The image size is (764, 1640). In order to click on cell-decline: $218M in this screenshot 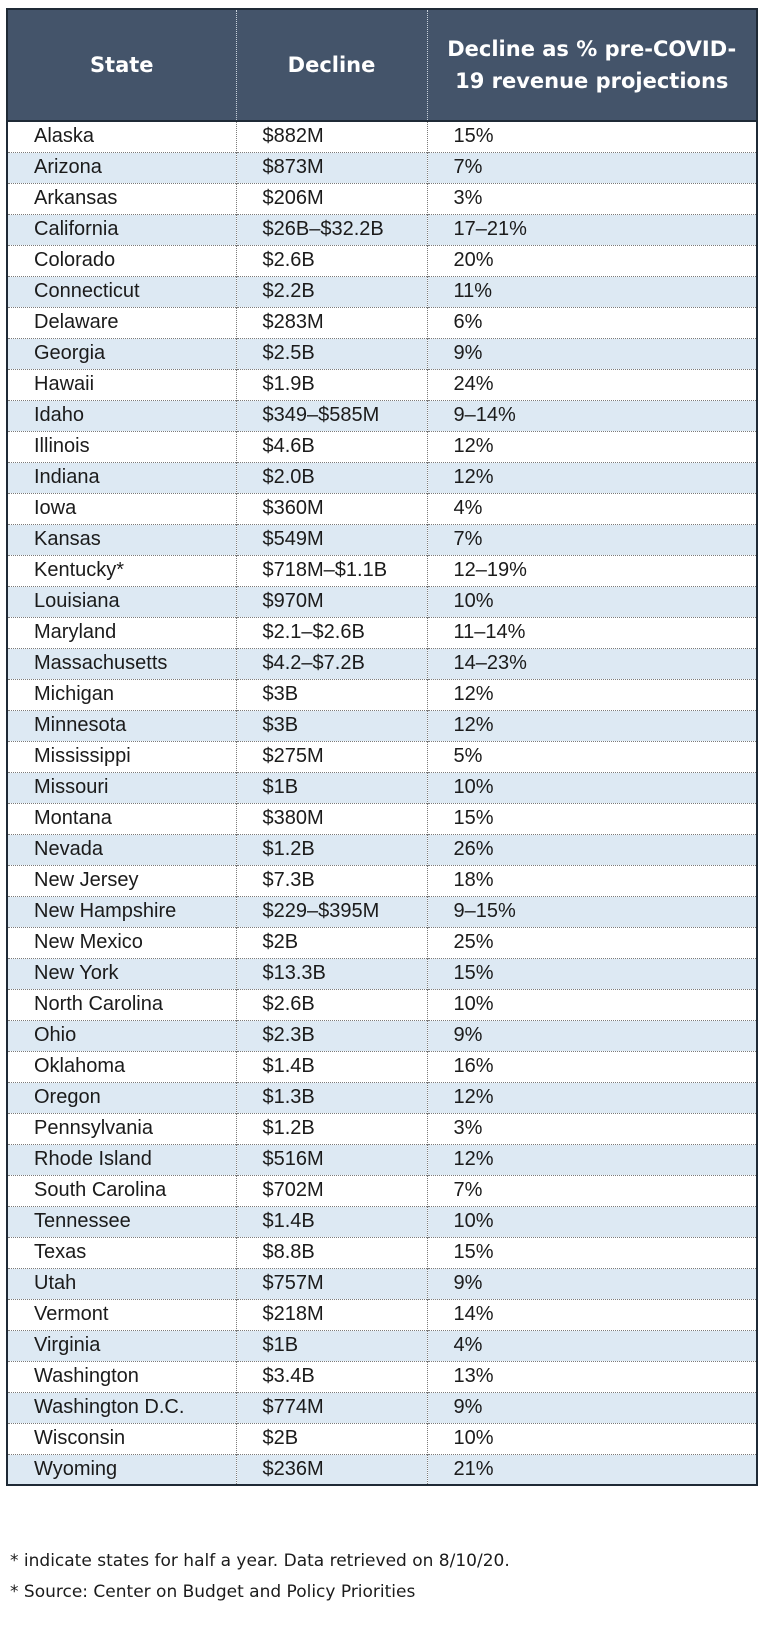, I will do `click(331, 1314)`.